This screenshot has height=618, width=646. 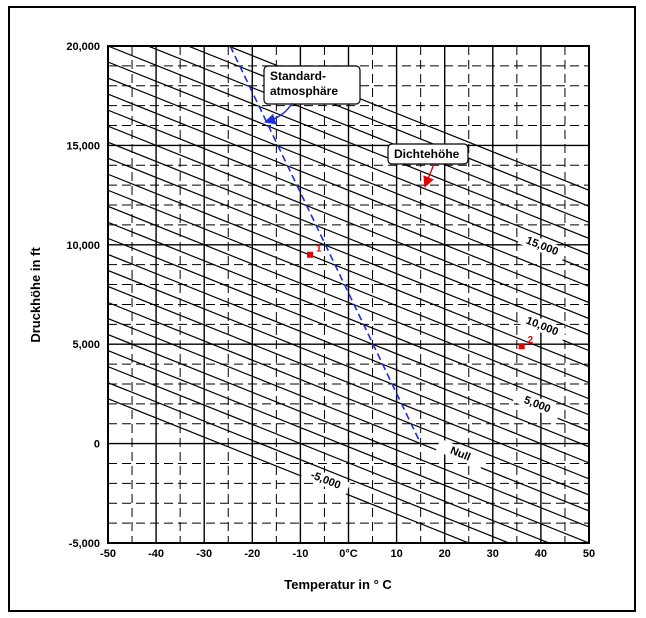 What do you see at coordinates (420, 297) in the screenshot?
I see `data-points: 12` at bounding box center [420, 297].